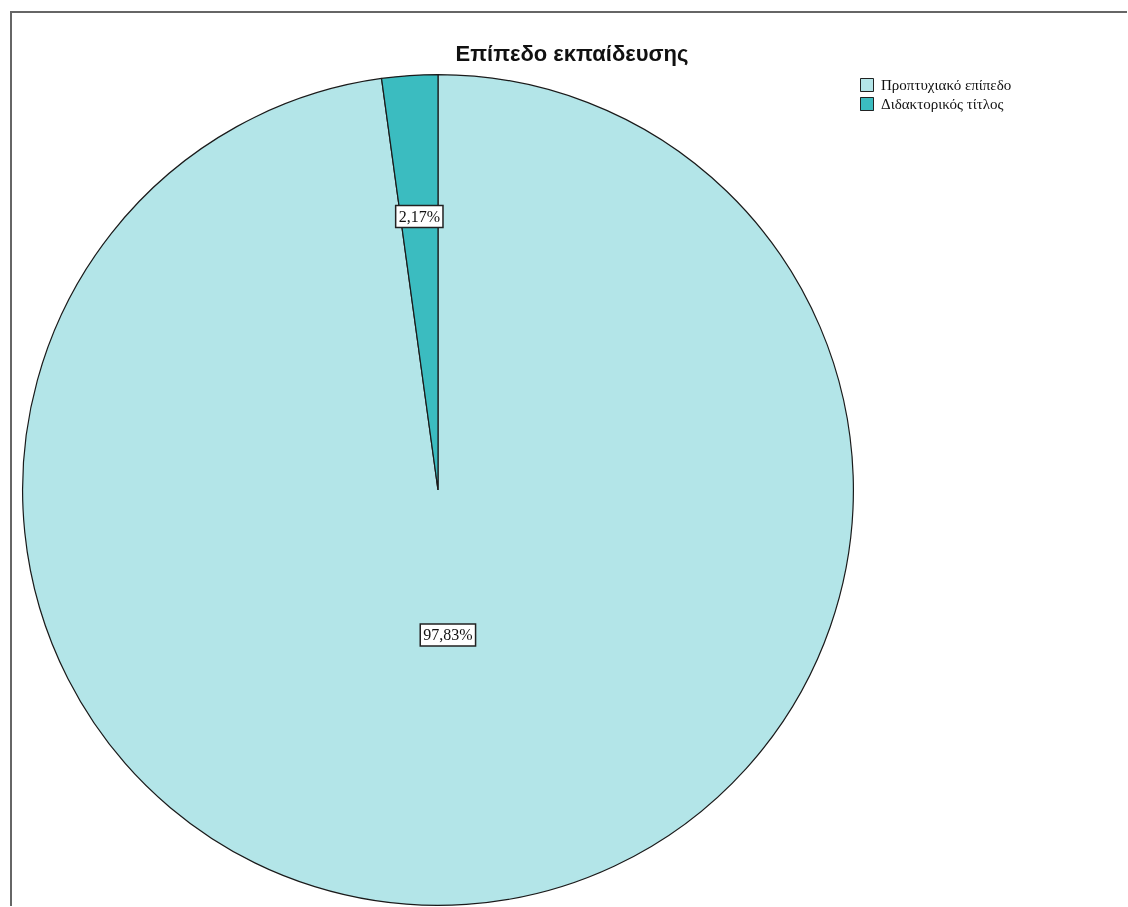 The image size is (1128, 907). What do you see at coordinates (942, 103) in the screenshot?
I see `legend-label: Διδακτορικός τίτλος` at bounding box center [942, 103].